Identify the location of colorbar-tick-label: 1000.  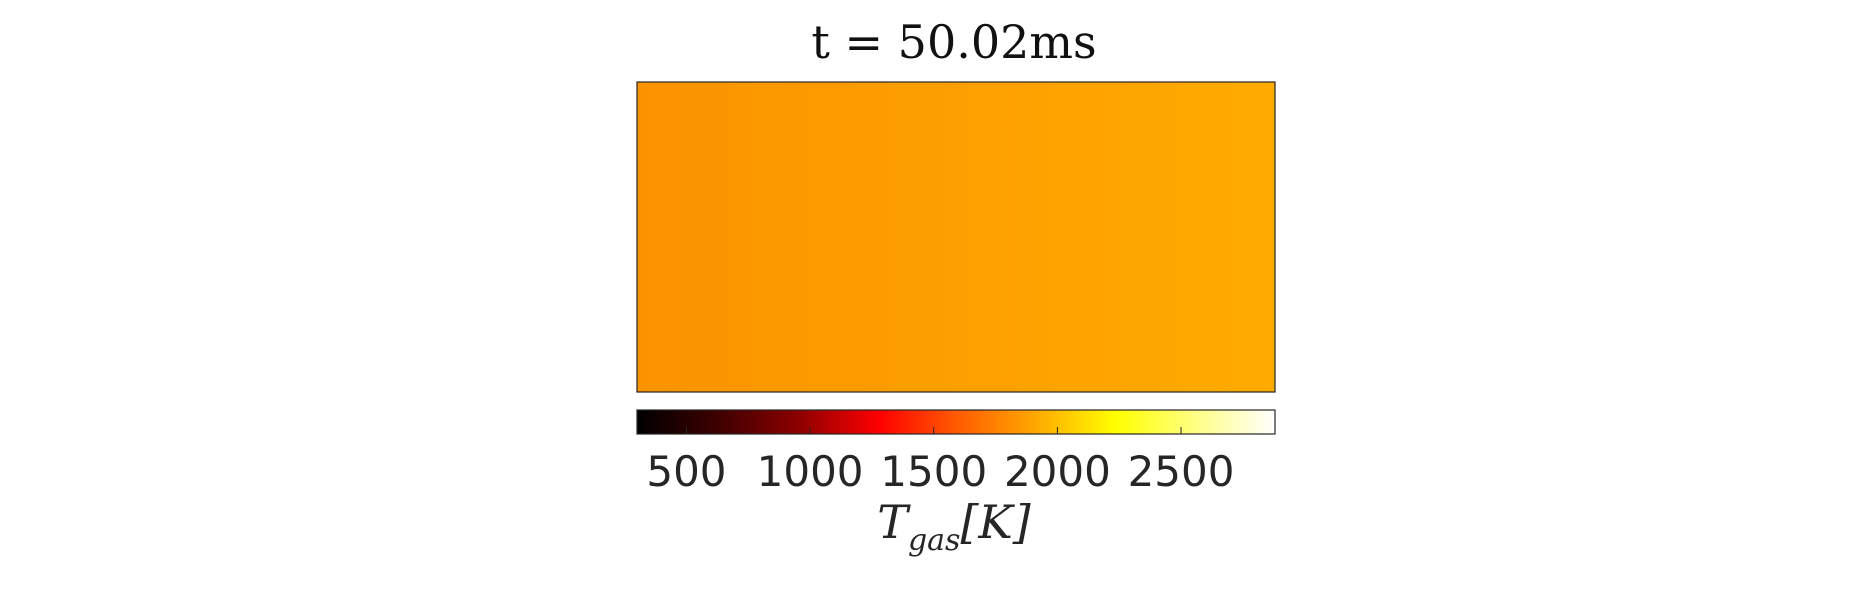
(810, 471).